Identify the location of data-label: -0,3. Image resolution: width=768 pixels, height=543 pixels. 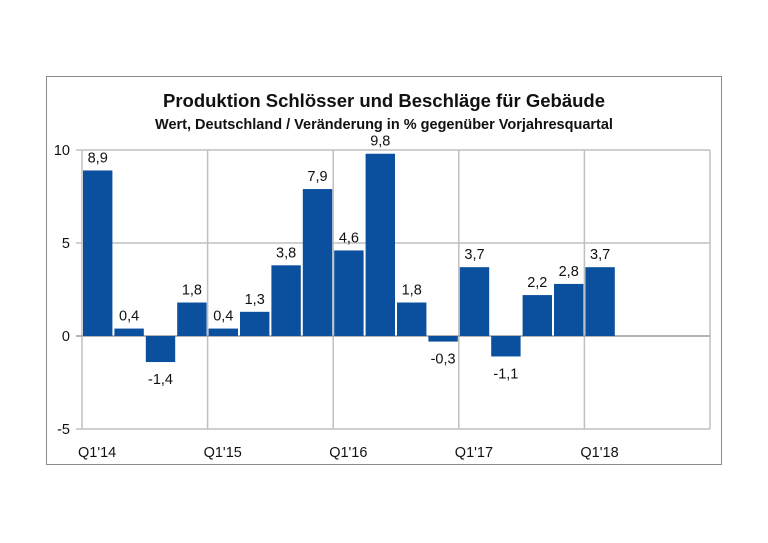
(443, 360).